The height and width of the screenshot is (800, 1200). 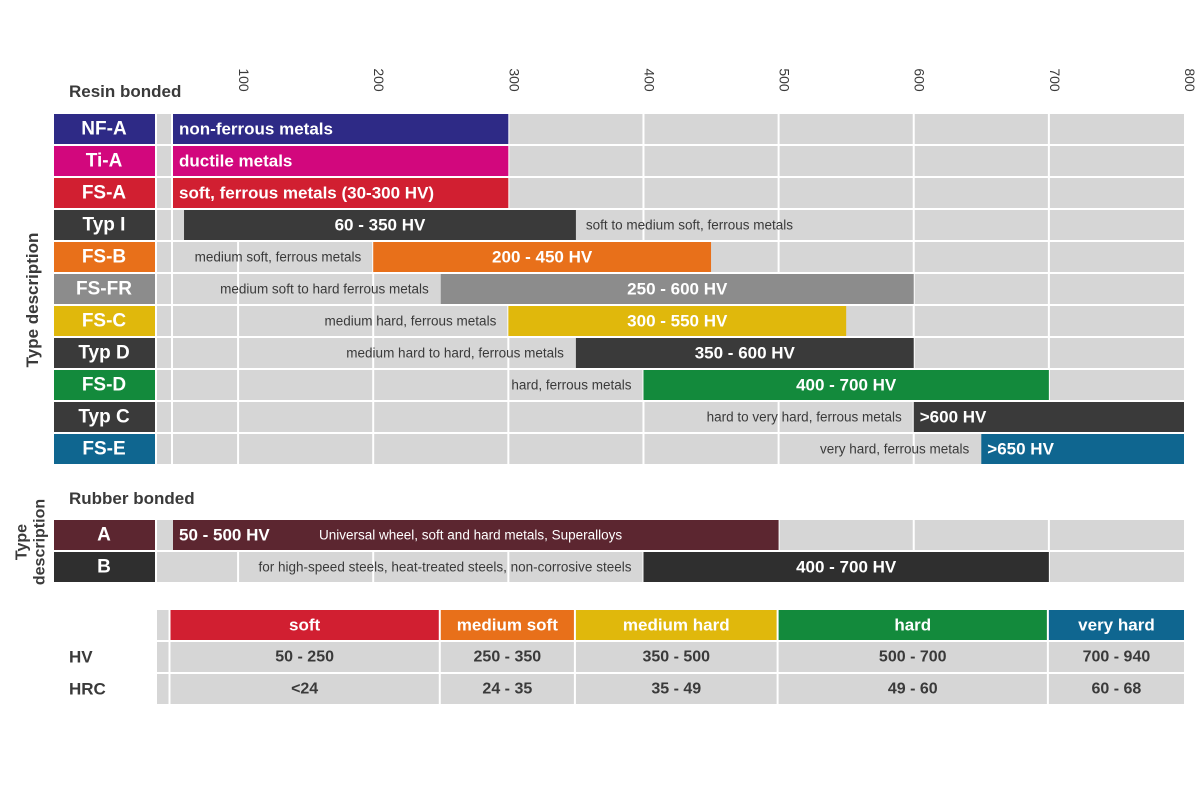 What do you see at coordinates (649, 80) in the screenshot?
I see `x-tick-label-400: 400` at bounding box center [649, 80].